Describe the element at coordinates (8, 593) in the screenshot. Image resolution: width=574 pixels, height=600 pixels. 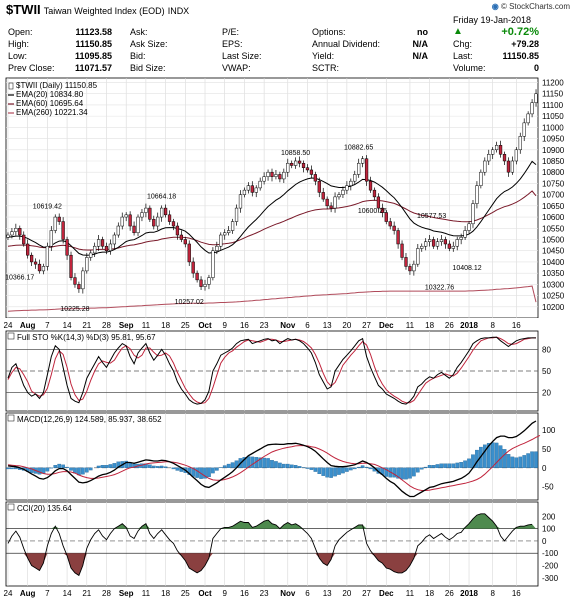
I see `x-tick-label: 24` at that location.